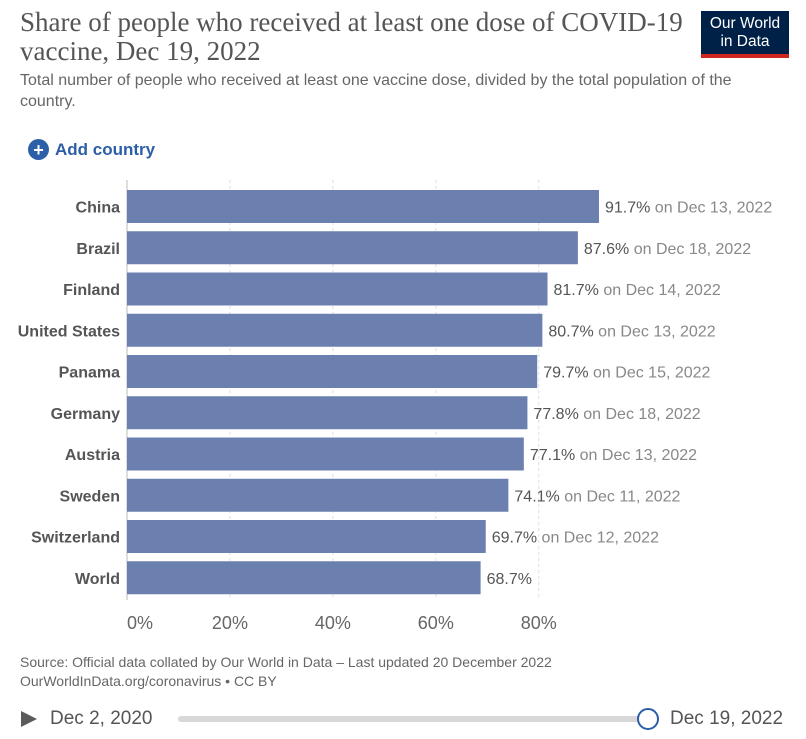  What do you see at coordinates (745, 41) in the screenshot?
I see `logo-line-2: in Data` at bounding box center [745, 41].